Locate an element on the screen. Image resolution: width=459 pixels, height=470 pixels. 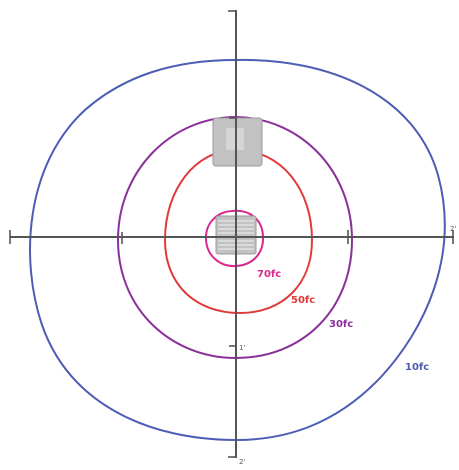
contour-label-50fc: 50fc is located at coordinates (303, 300).